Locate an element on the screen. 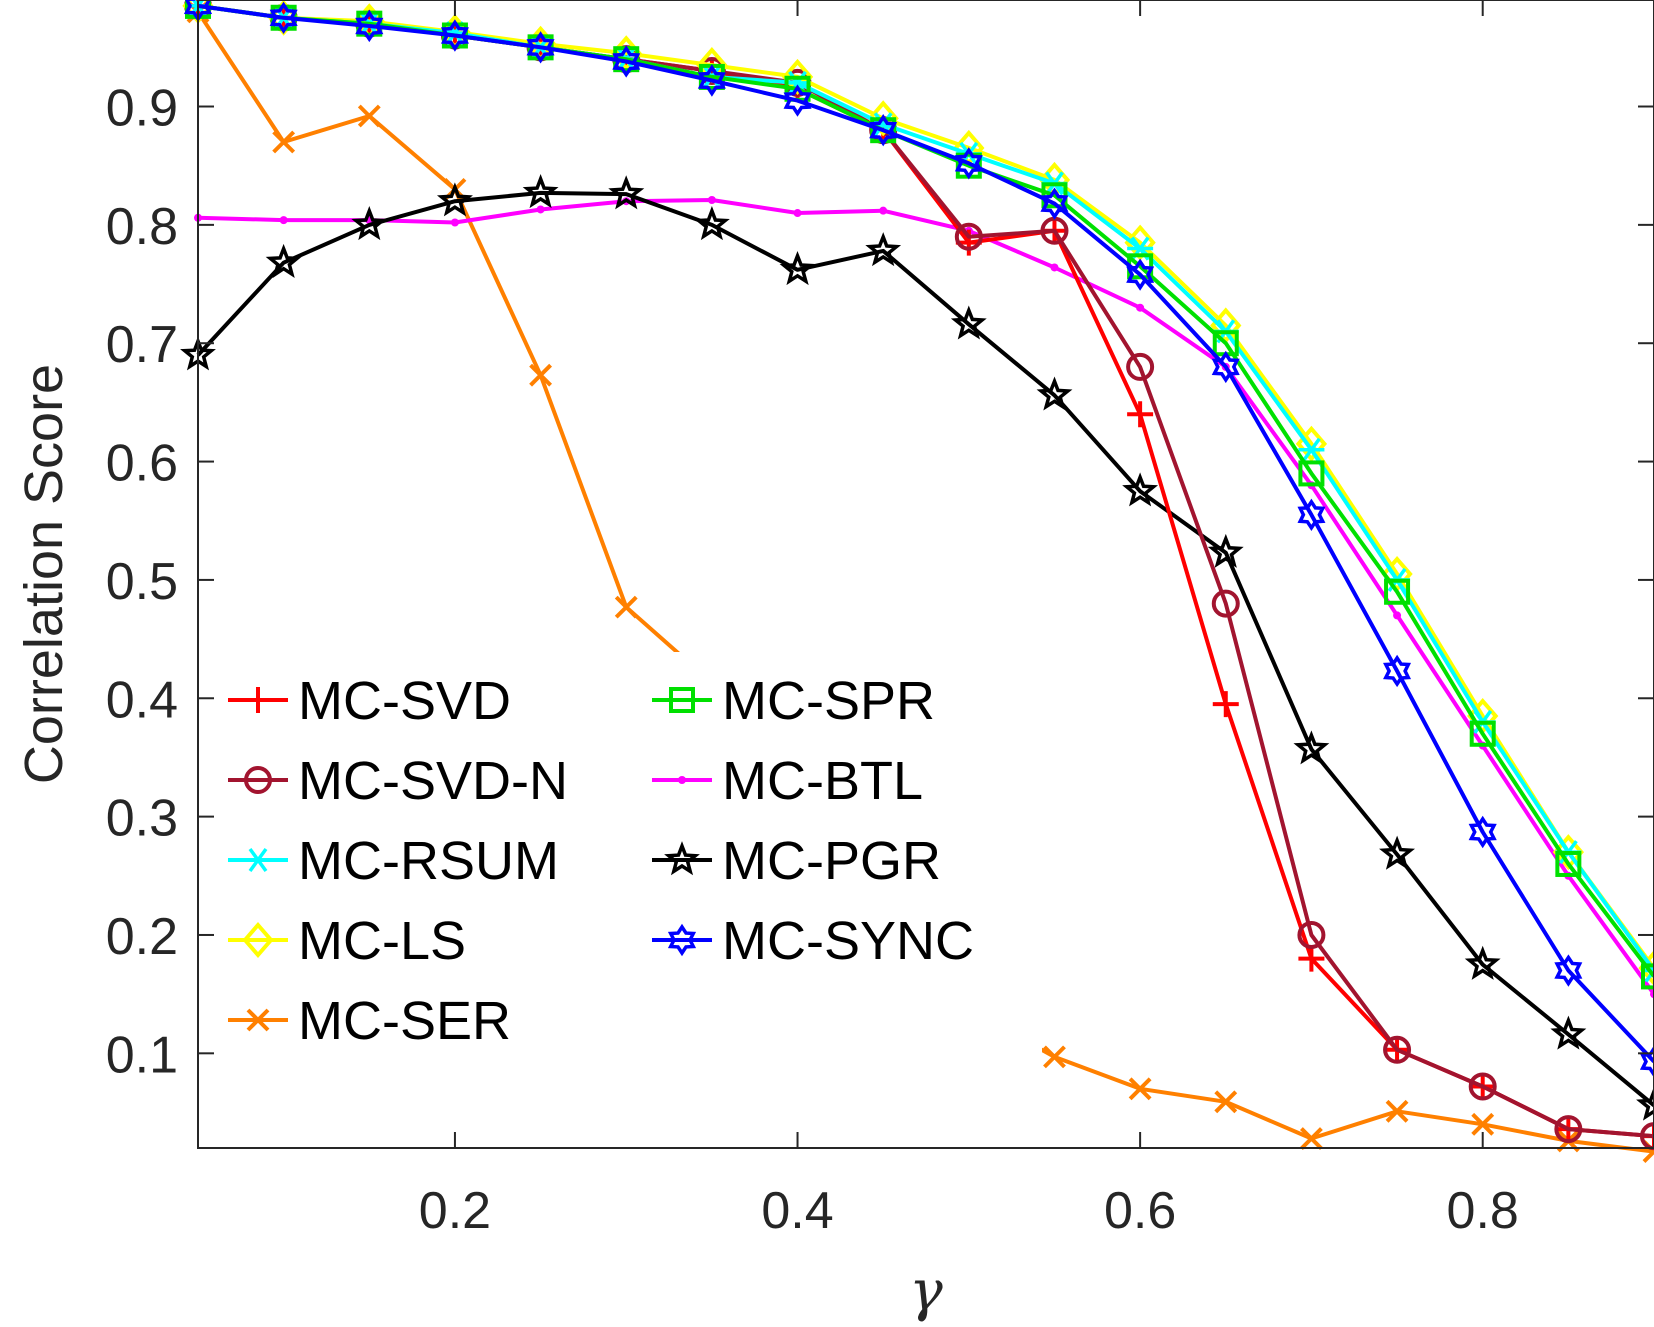 The height and width of the screenshot is (1327, 1654). legend-entry-mc-btl: MC-BTL is located at coordinates (787, 781).